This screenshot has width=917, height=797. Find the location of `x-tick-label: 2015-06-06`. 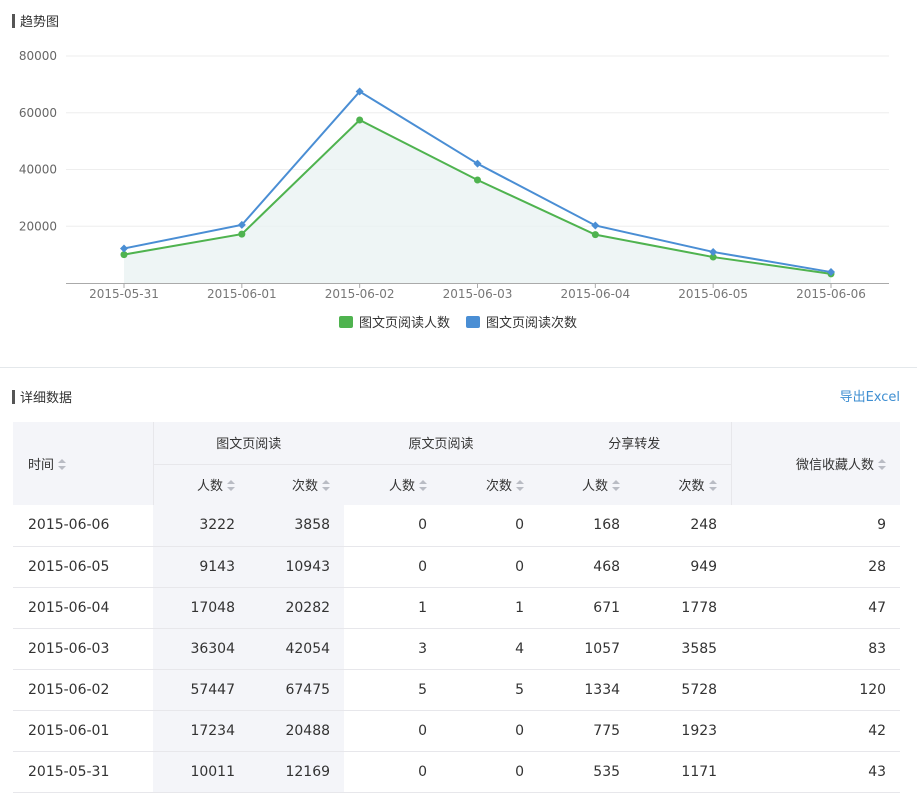

x-tick-label: 2015-06-06 is located at coordinates (831, 294).